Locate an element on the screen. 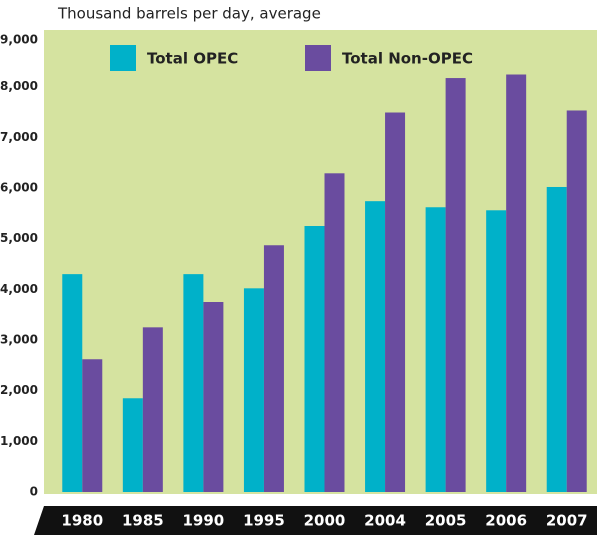 The height and width of the screenshot is (535, 597). y-tick-label: 8,000 is located at coordinates (19, 86).